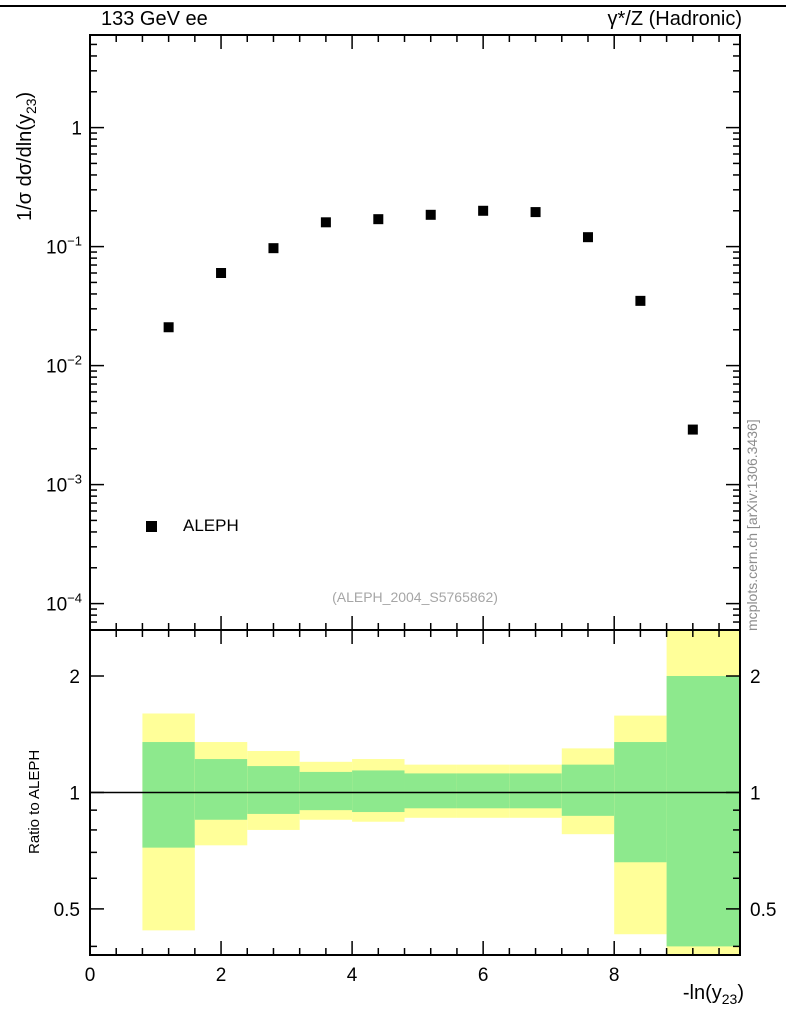 The image size is (786, 1024). I want to click on y-tick-label: 1, so click(76, 129).